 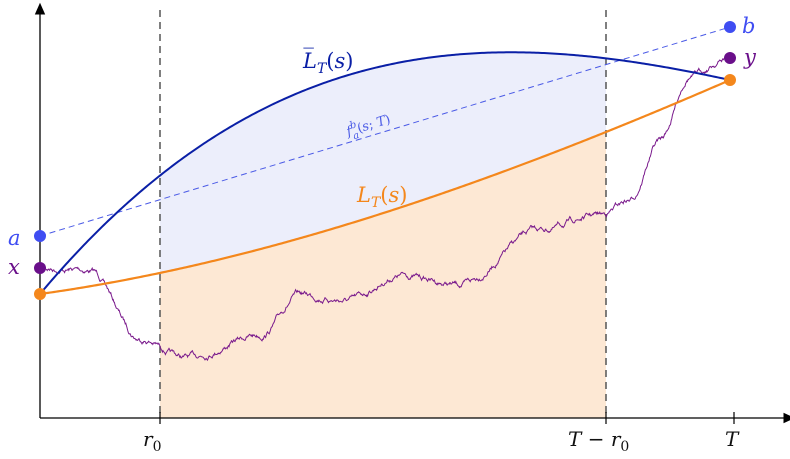 What do you see at coordinates (598, 441) in the screenshot?
I see `tick-label-t-minus-r0: T − r0` at bounding box center [598, 441].